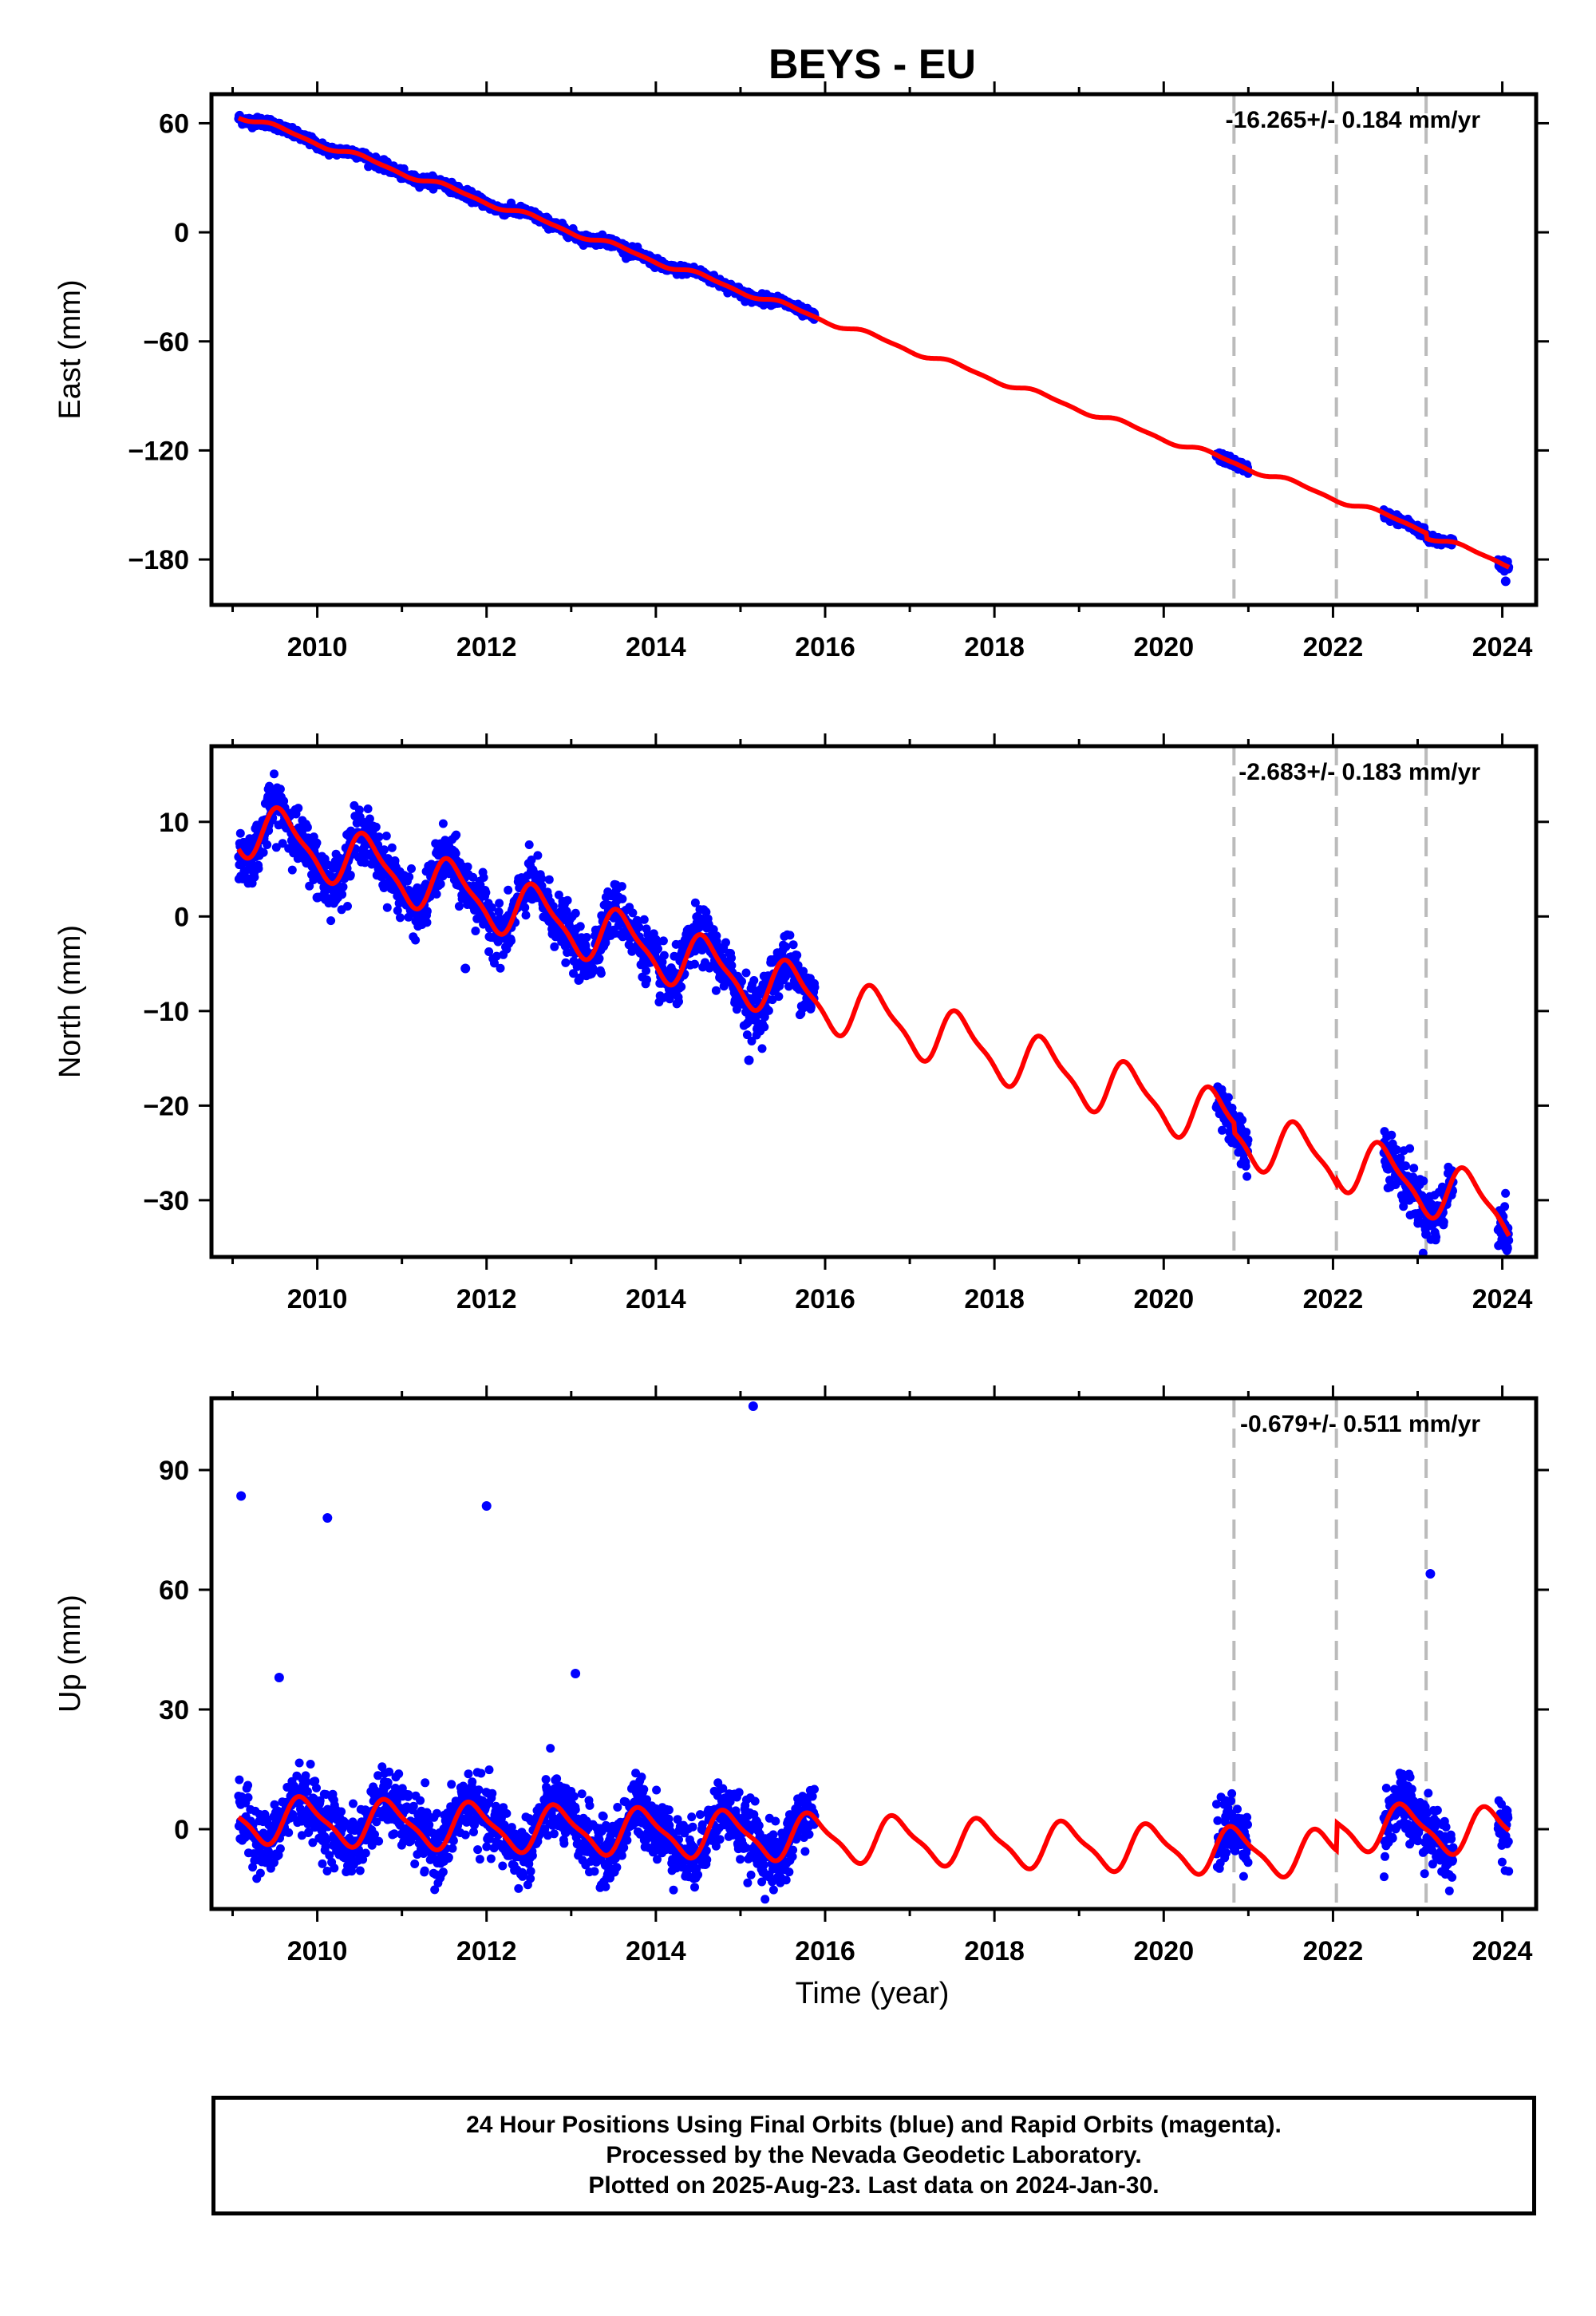  What do you see at coordinates (166, 1201) in the screenshot?
I see `y-tick-label: −30` at bounding box center [166, 1201].